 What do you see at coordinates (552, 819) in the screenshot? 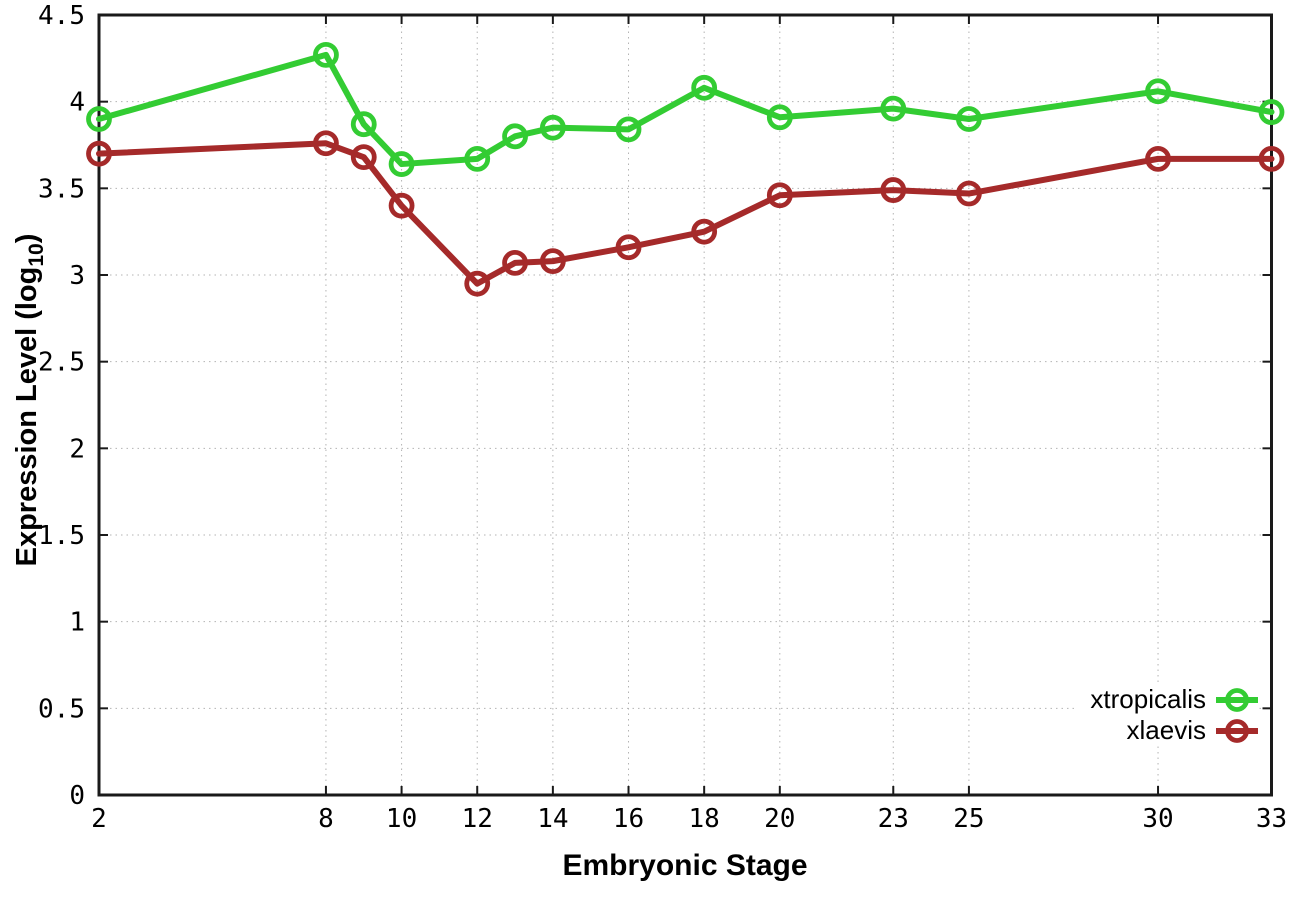
I see `x-tick-label: 14` at bounding box center [552, 819].